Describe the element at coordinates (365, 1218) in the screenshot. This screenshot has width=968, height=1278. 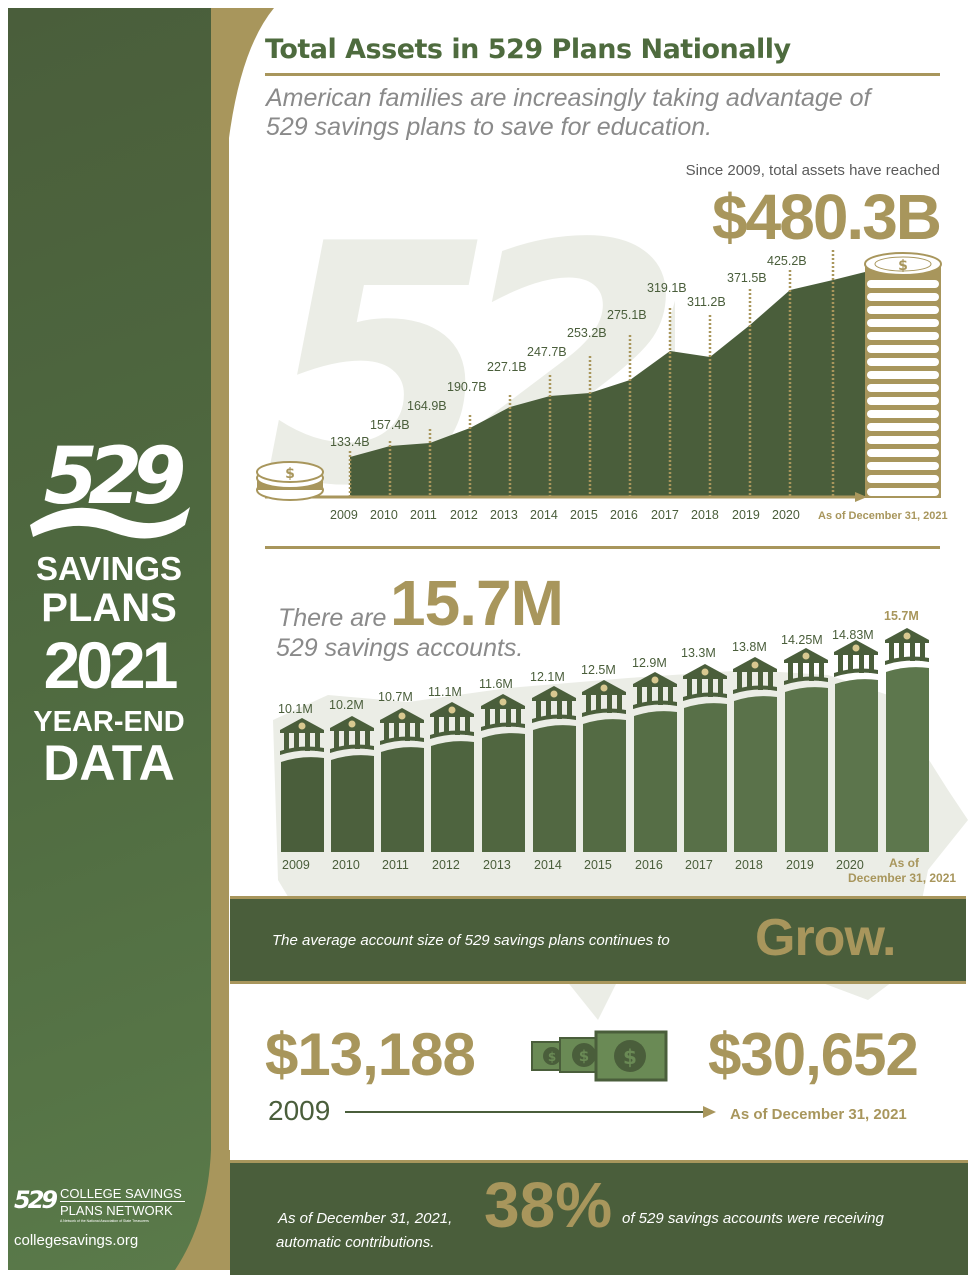
I see `automatic-prefix: As of December 31, 2021,` at that location.